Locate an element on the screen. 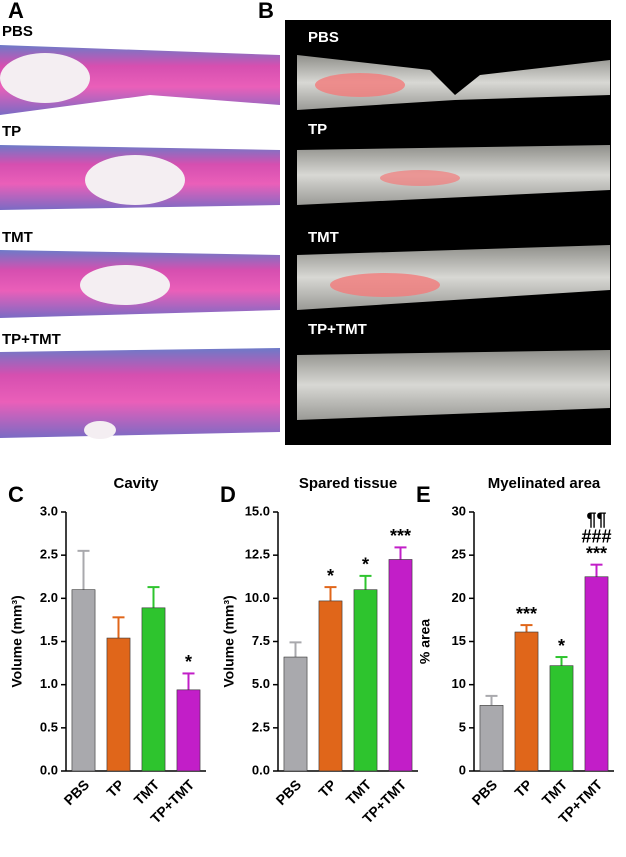 The height and width of the screenshot is (857, 626). y-tick-label: 12.5 is located at coordinates (257, 554).